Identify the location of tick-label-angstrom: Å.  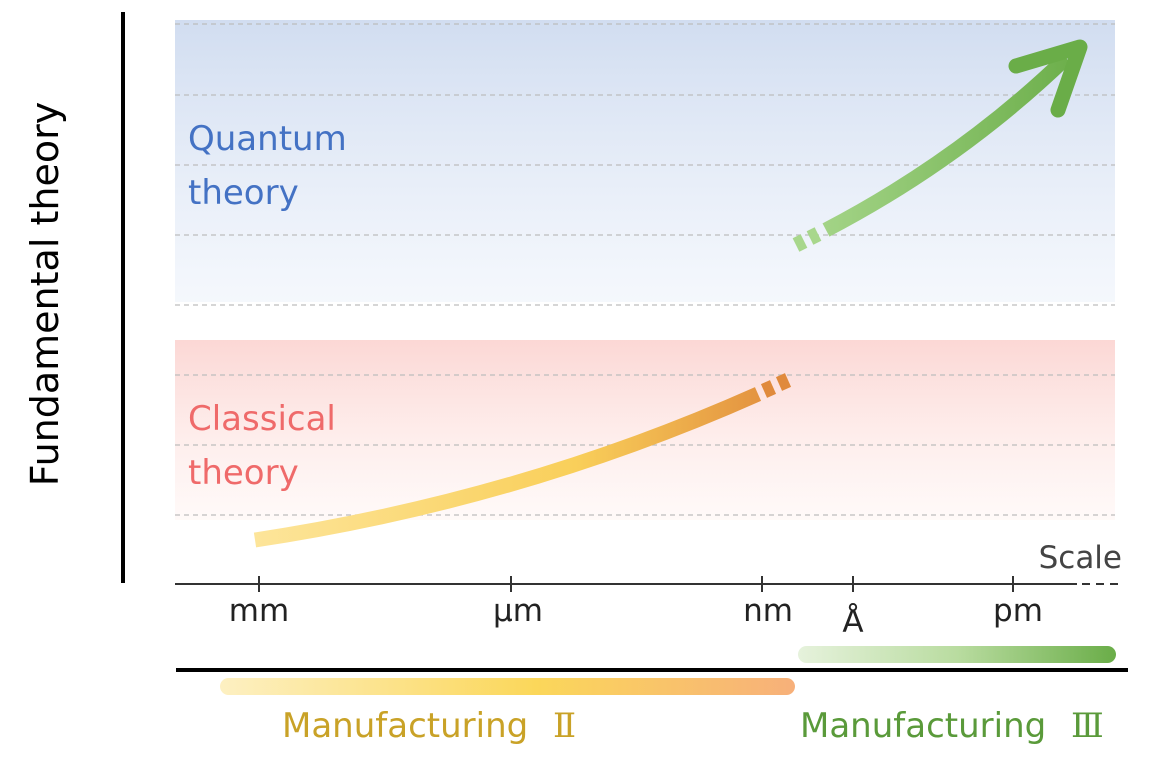
(852, 622).